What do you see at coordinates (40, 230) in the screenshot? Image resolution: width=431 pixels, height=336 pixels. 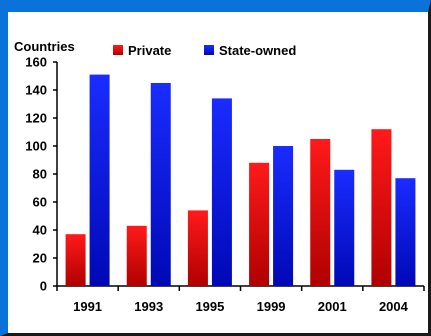 I see `y-tick-label-40: 40` at bounding box center [40, 230].